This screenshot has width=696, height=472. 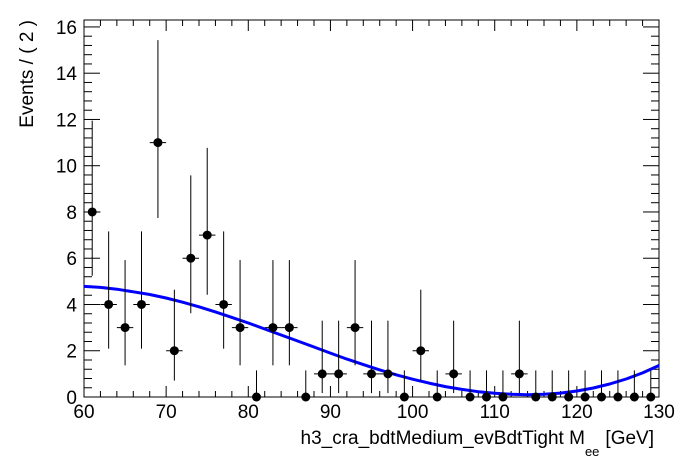 What do you see at coordinates (248, 412) in the screenshot?
I see `x-tick-label: 80` at bounding box center [248, 412].